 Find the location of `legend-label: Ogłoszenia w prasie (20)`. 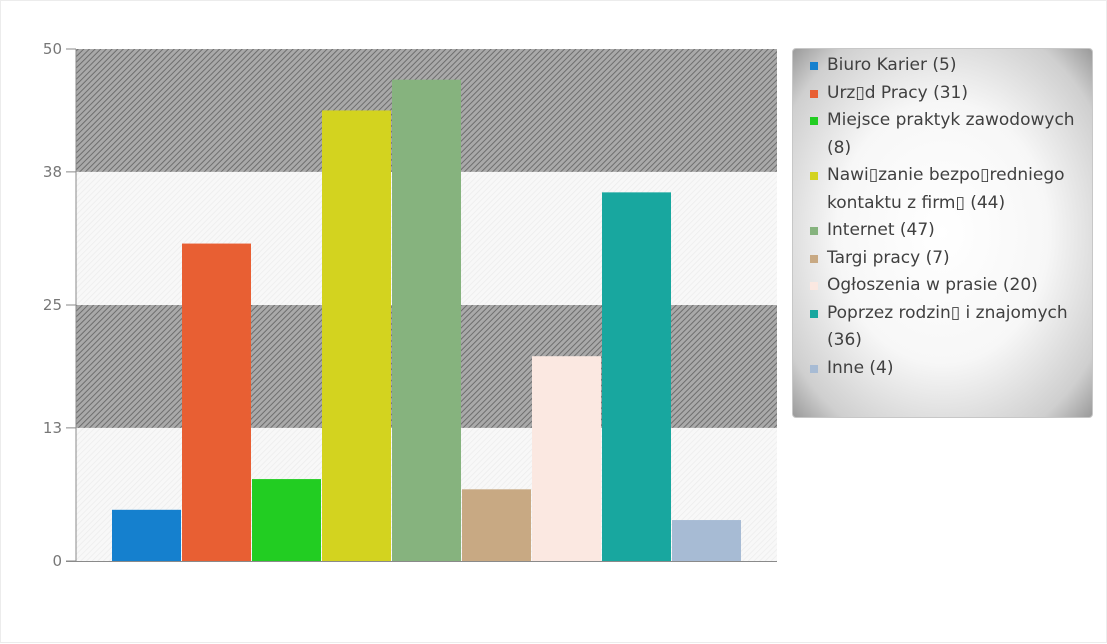

legend-label: Ogłoszenia w prasie (20) is located at coordinates (932, 285).